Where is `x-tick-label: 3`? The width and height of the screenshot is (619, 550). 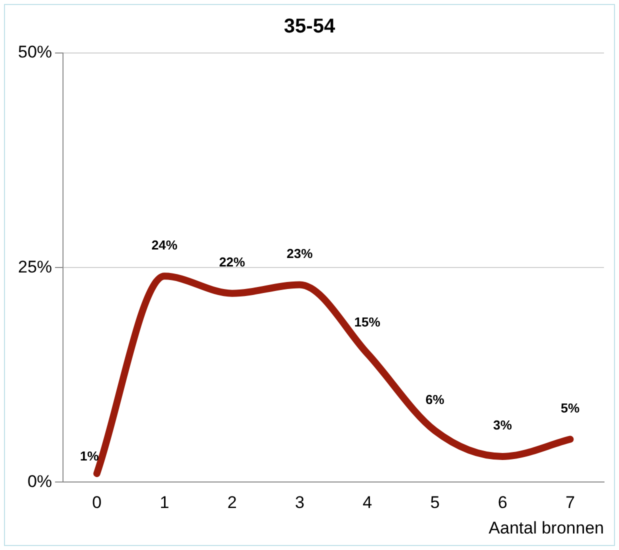
x-tick-label: 3 is located at coordinates (299, 502).